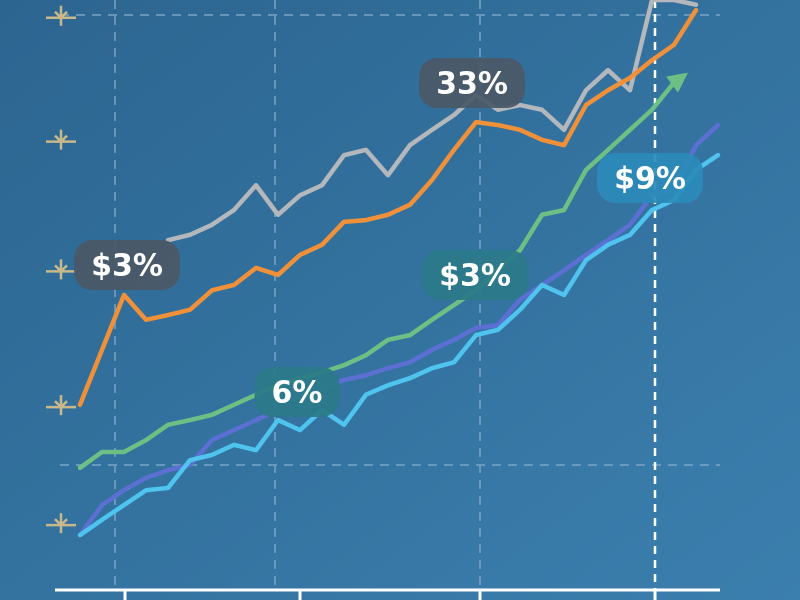  I want to click on arrow-head, so click(677, 82).